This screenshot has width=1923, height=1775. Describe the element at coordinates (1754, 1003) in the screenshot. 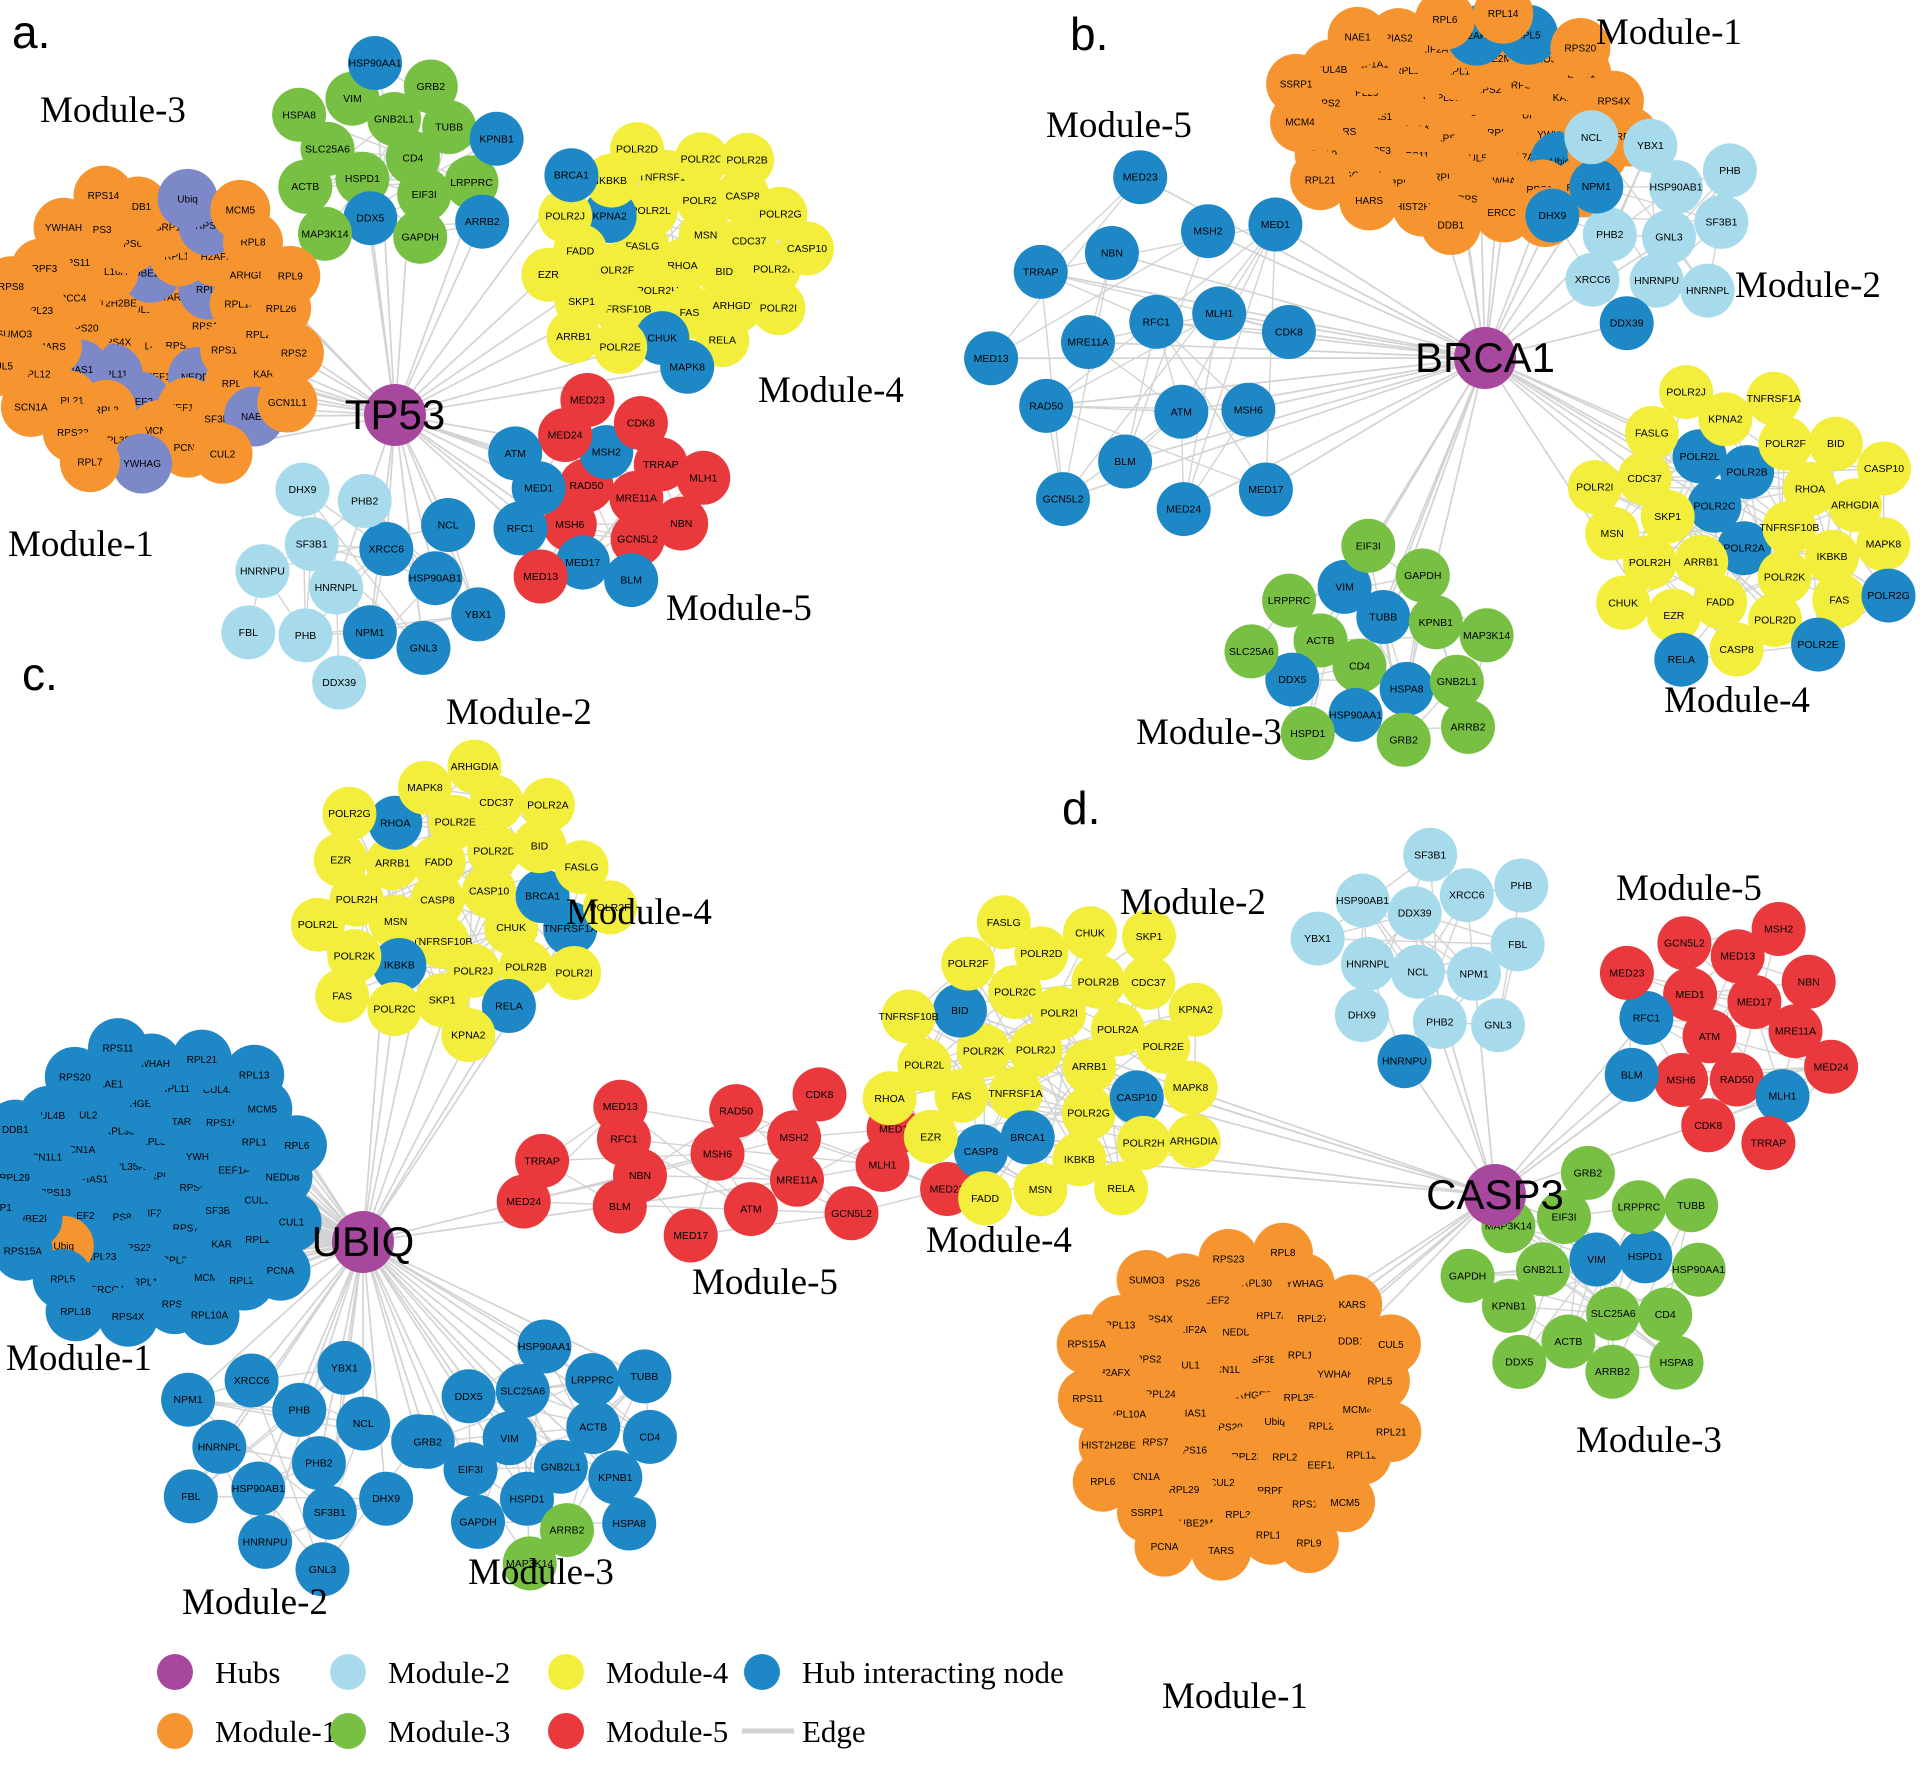

I see `node-label: MED17` at that location.